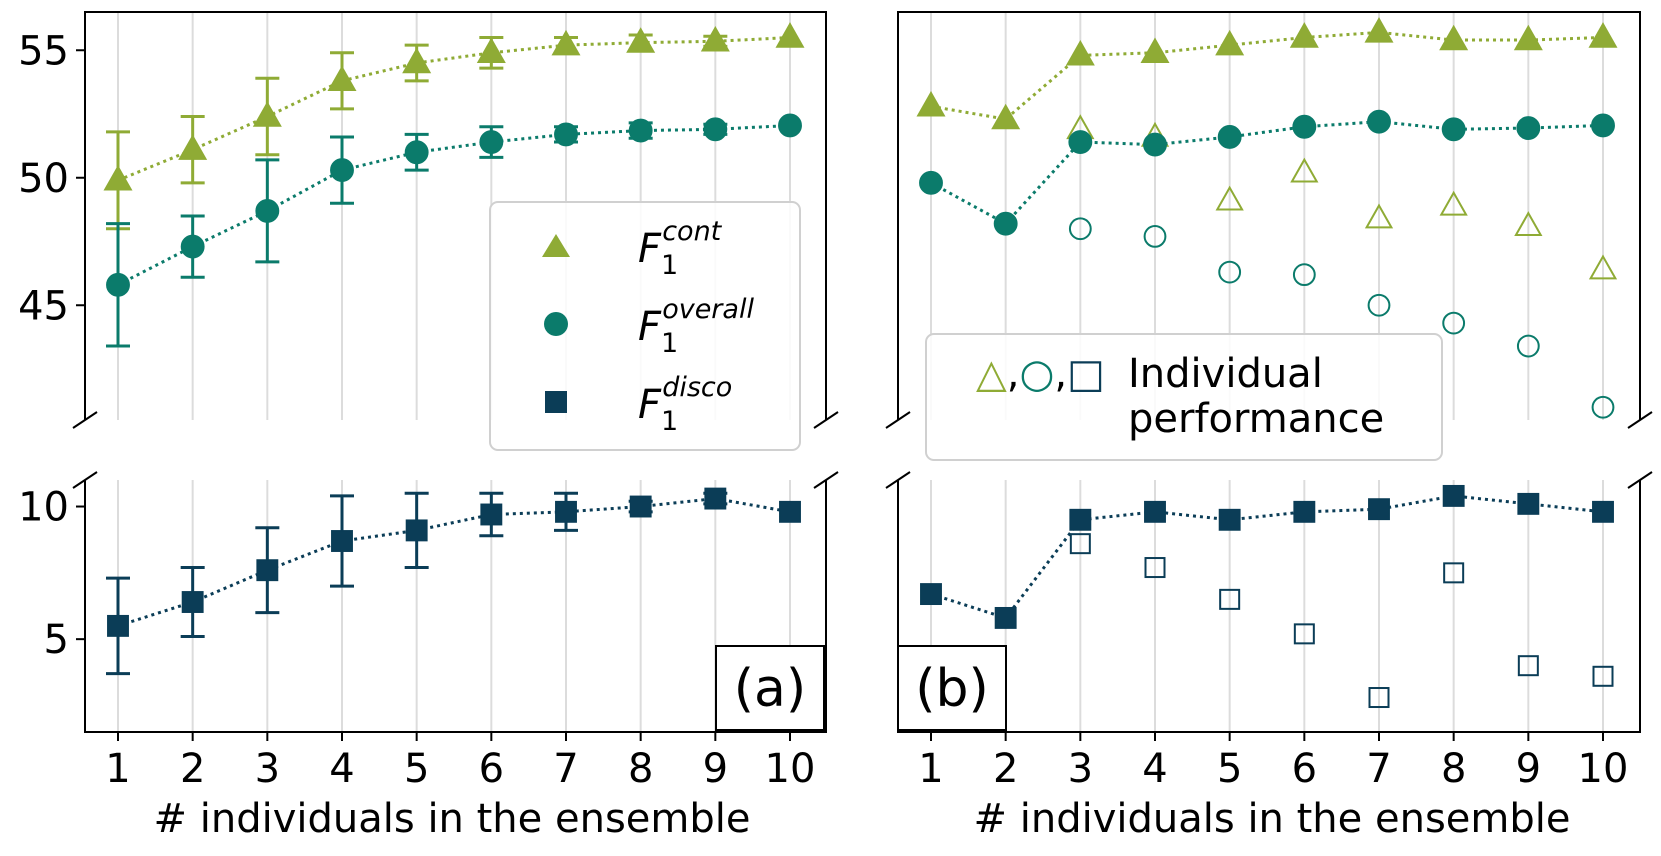 Image resolution: width=1661 pixels, height=856 pixels. What do you see at coordinates (56, 640) in the screenshot?
I see `y-tick-label-lower-5: 5` at bounding box center [56, 640].